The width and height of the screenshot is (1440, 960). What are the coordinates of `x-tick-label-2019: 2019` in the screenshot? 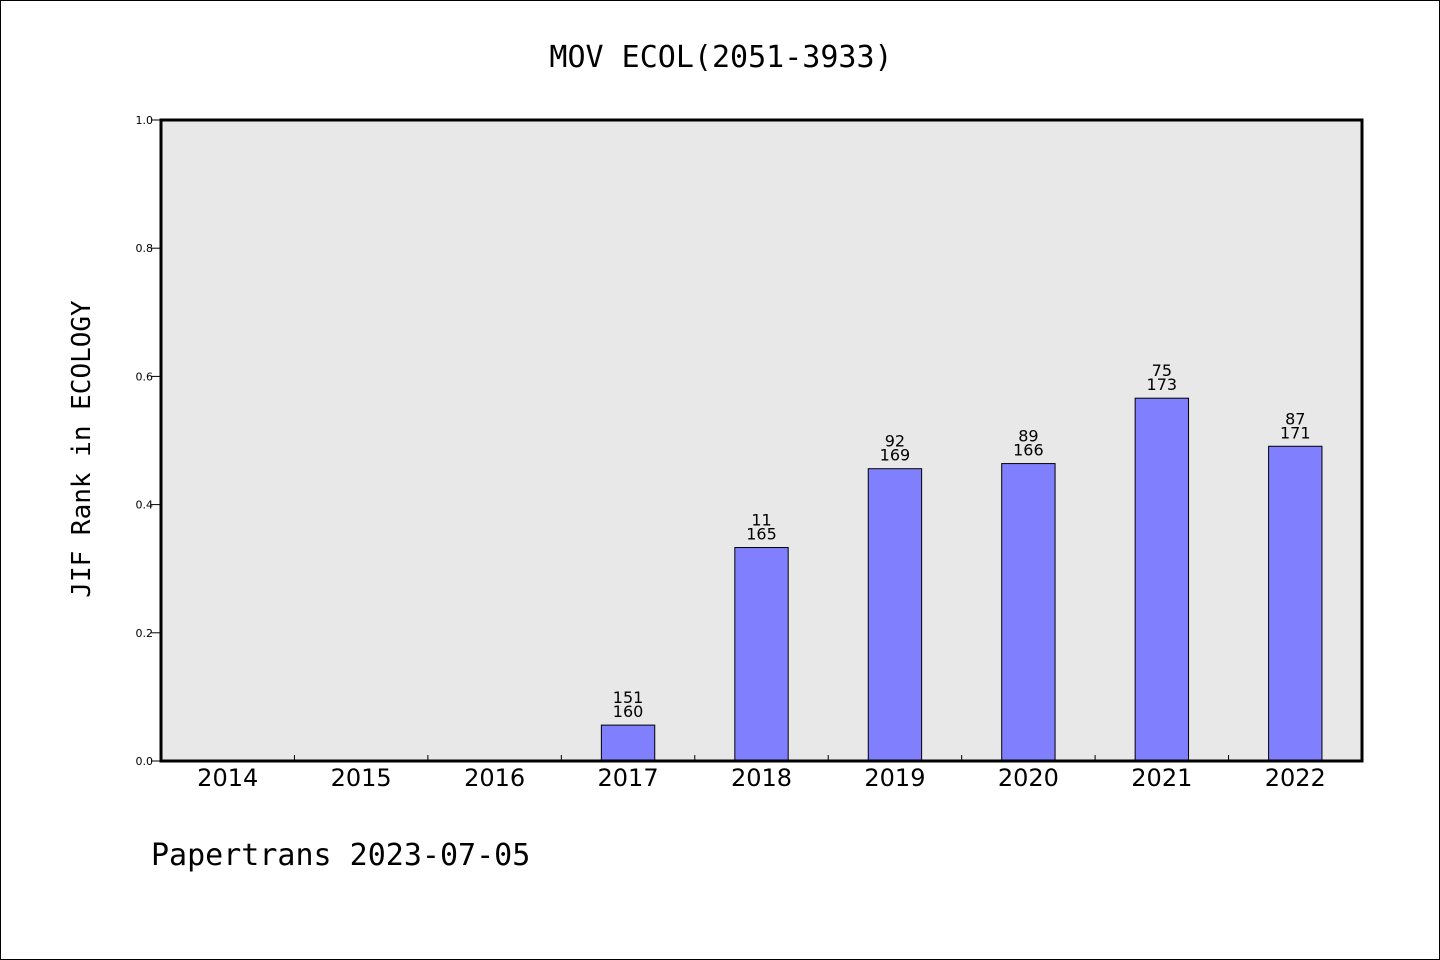 It's located at (894, 778).